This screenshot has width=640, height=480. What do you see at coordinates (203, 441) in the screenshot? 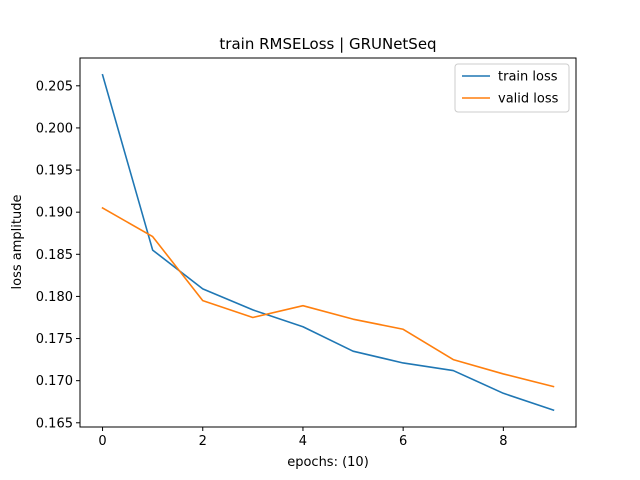
I see `x-tick-label: 2` at bounding box center [203, 441].